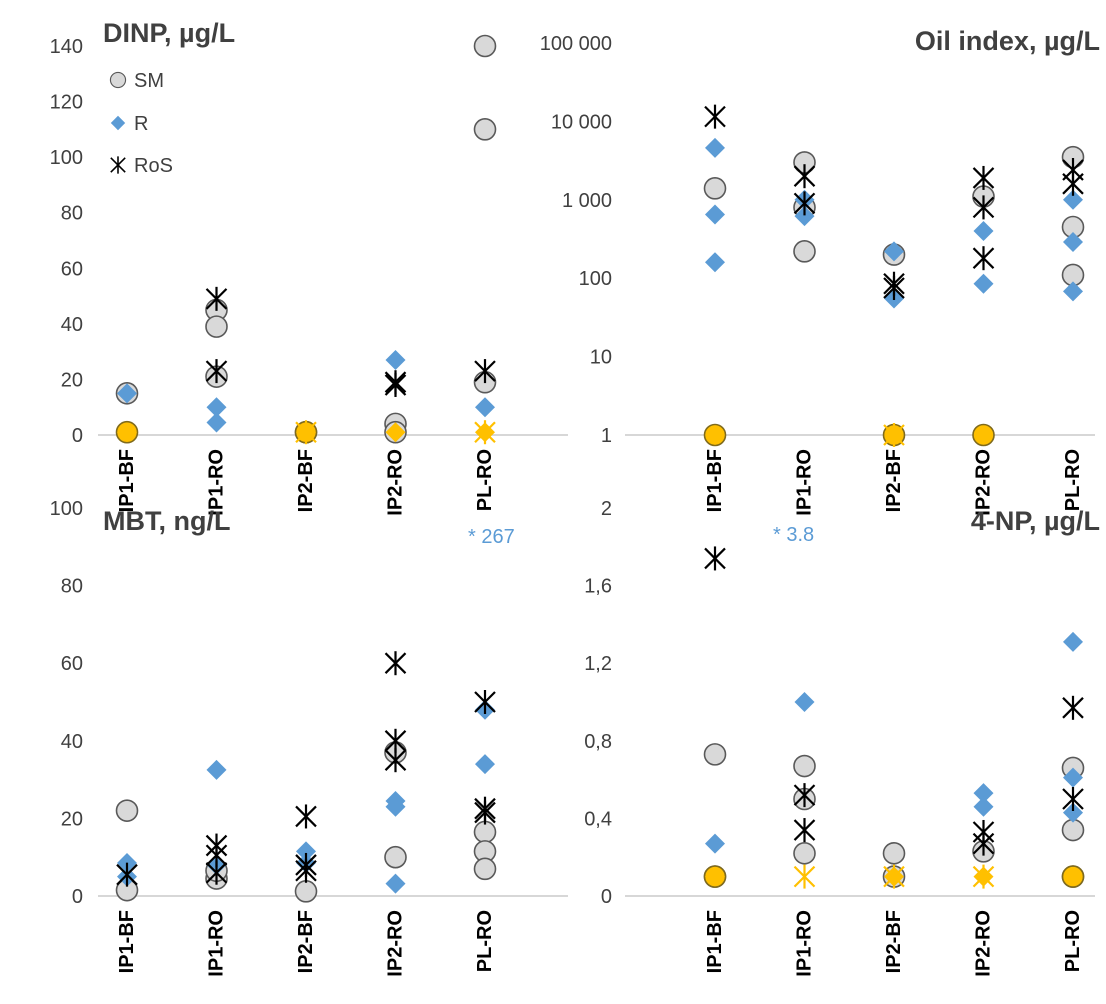 The width and height of the screenshot is (1106, 1004). Describe the element at coordinates (598, 742) in the screenshot. I see `y-tick-label: 0,8` at that location.